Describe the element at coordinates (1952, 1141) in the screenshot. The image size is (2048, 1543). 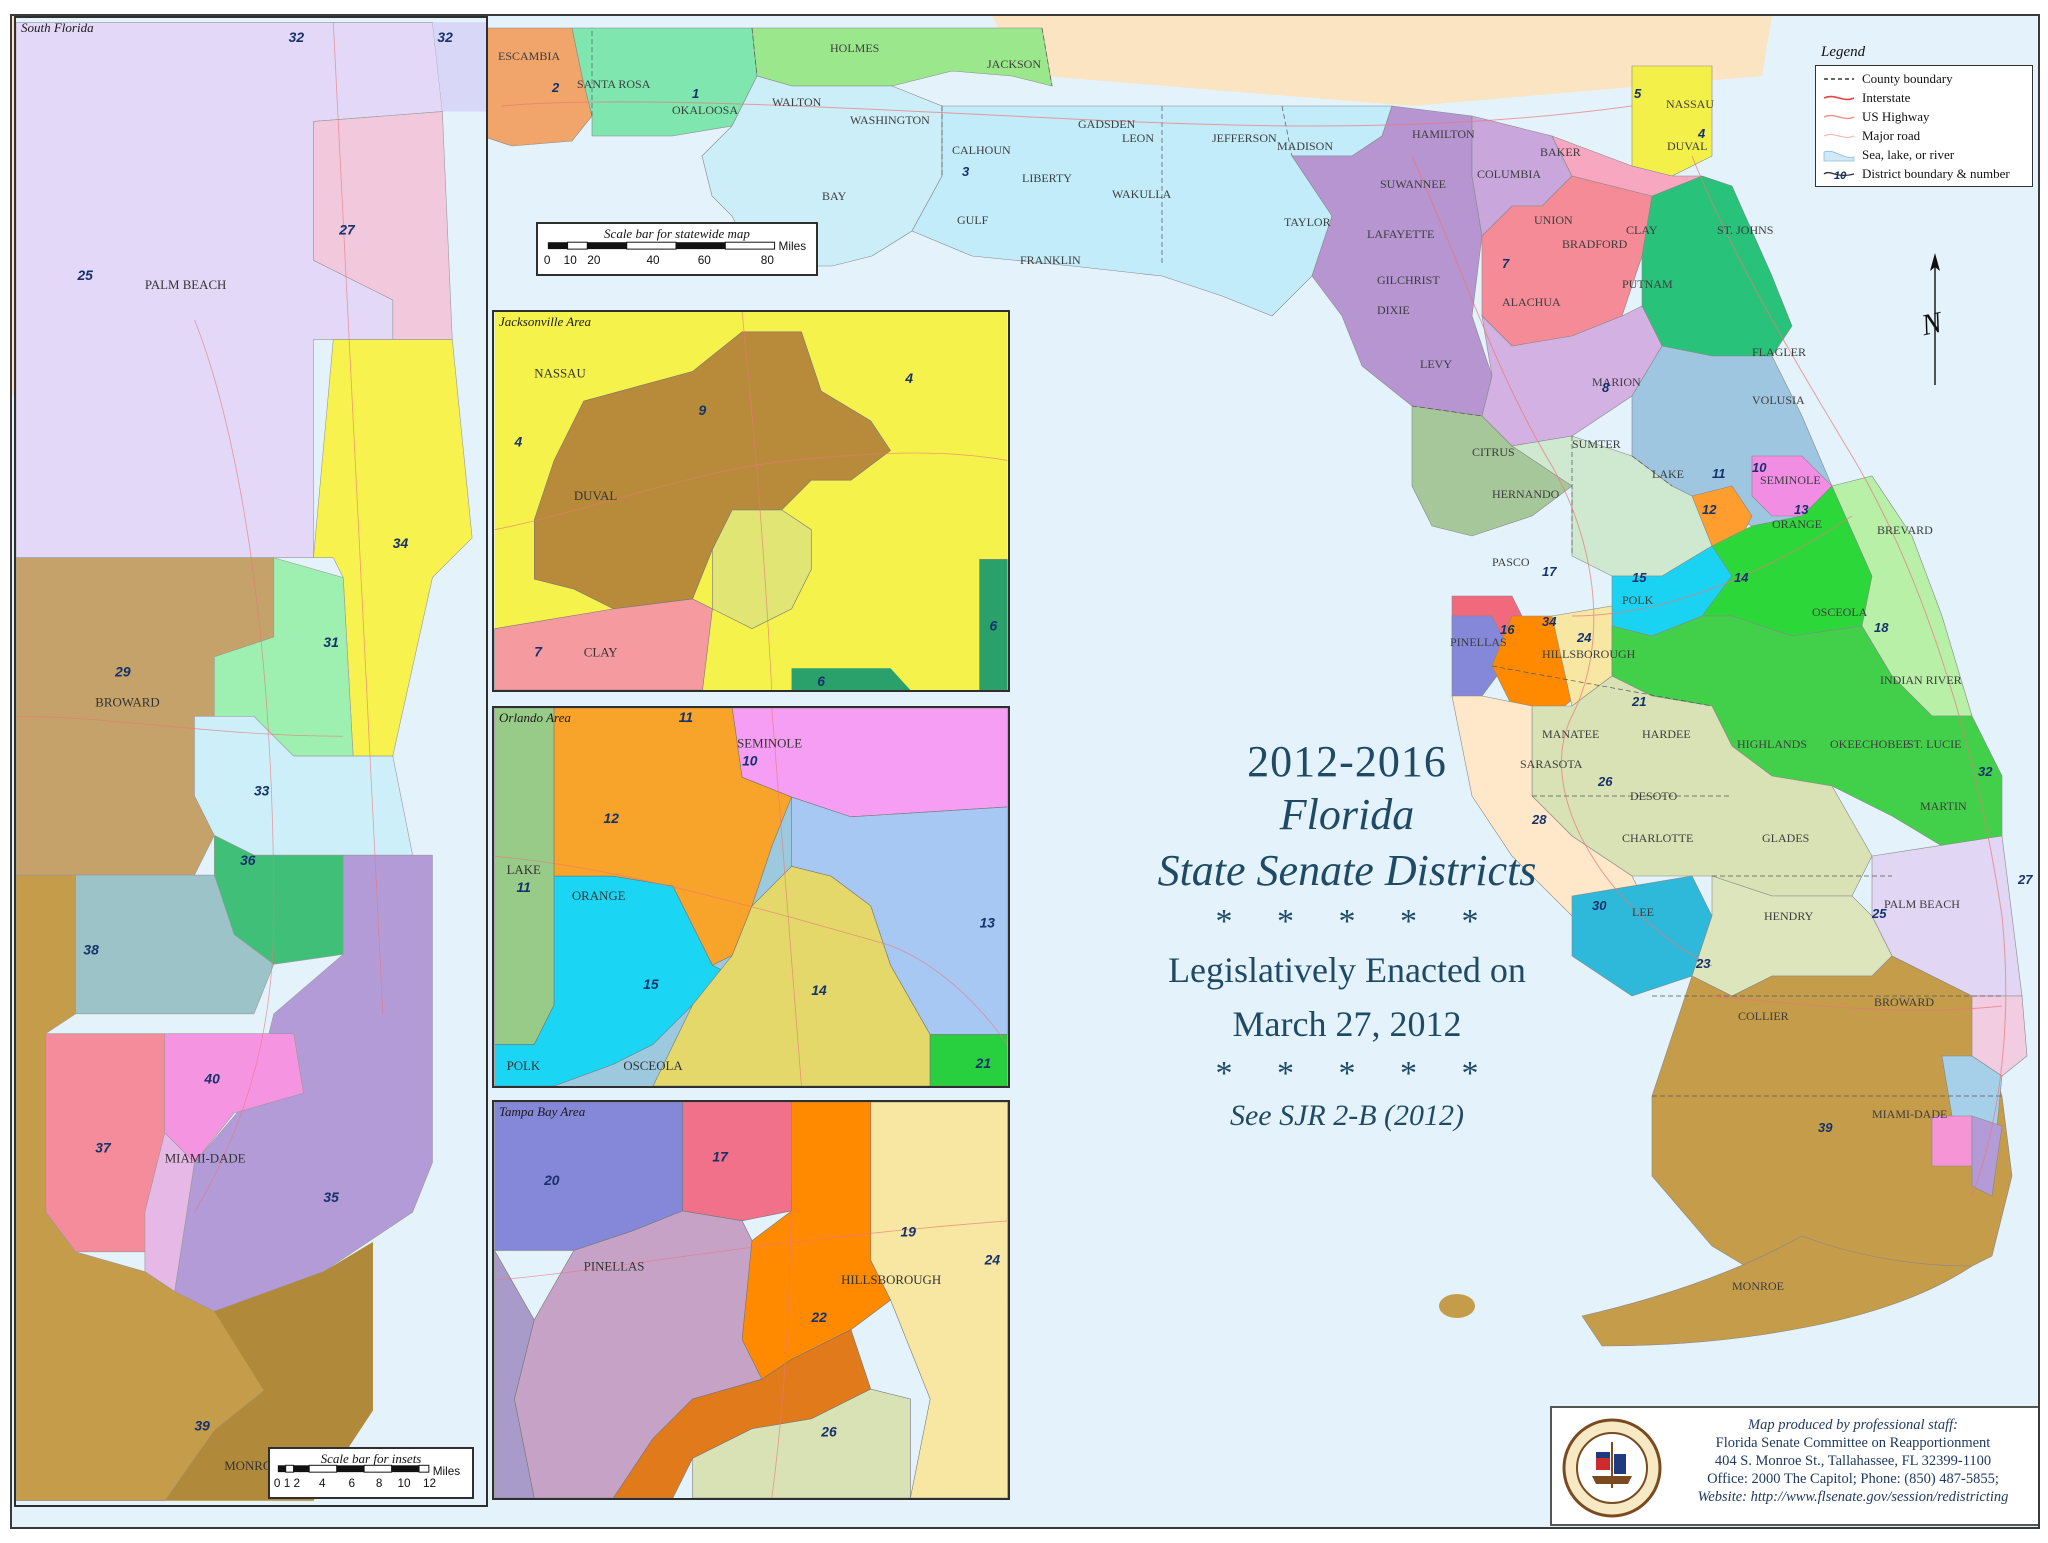
I see `district-40-area` at that location.